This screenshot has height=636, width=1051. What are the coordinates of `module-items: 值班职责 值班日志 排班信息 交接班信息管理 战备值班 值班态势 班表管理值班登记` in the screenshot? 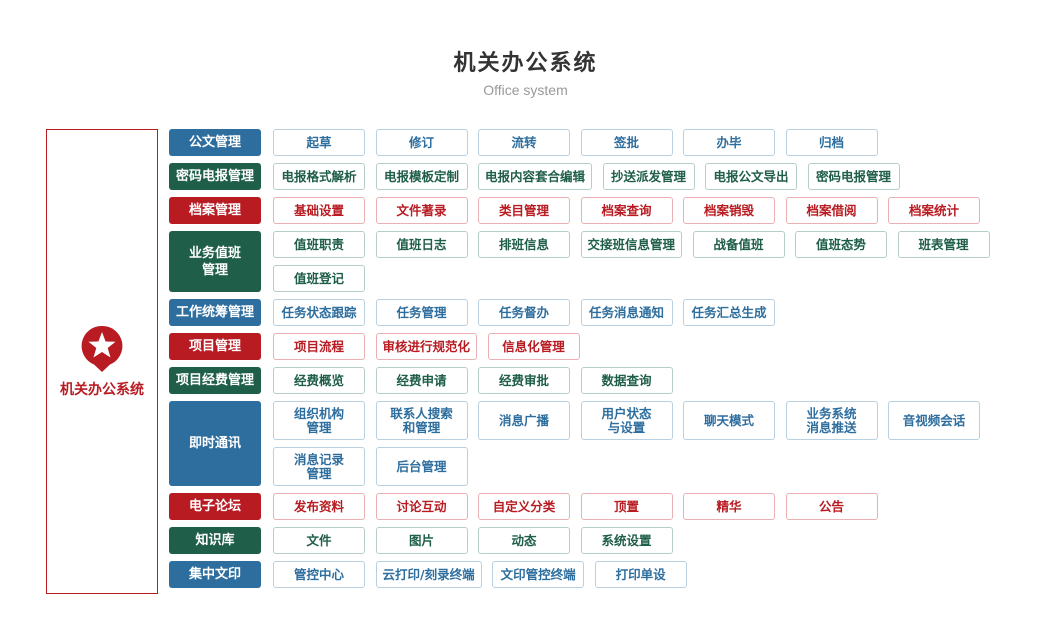 It's located at (635, 261).